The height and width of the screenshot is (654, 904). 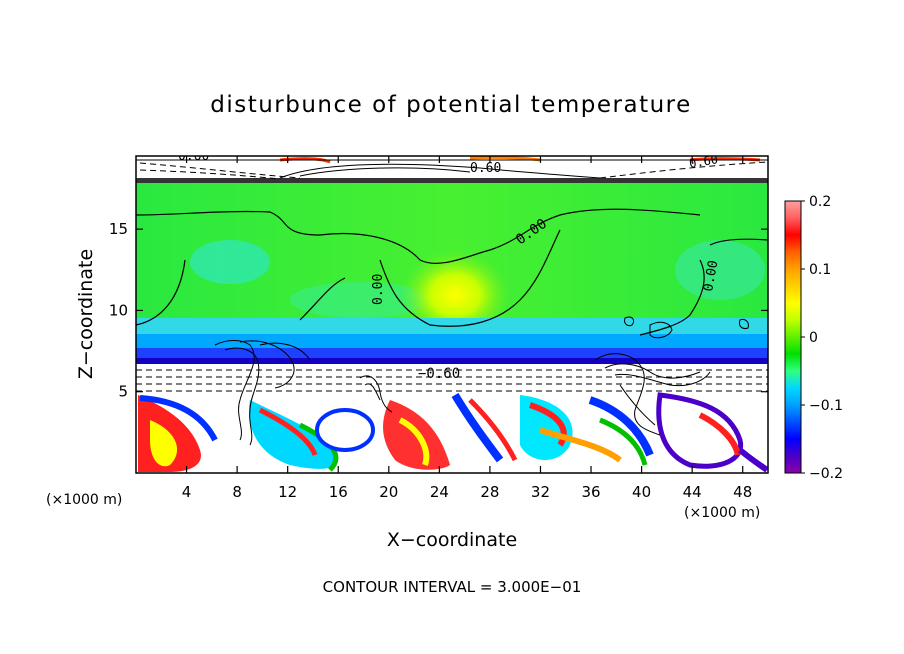 I want to click on colorbar-tick-label: 0.1, so click(x=820, y=270).